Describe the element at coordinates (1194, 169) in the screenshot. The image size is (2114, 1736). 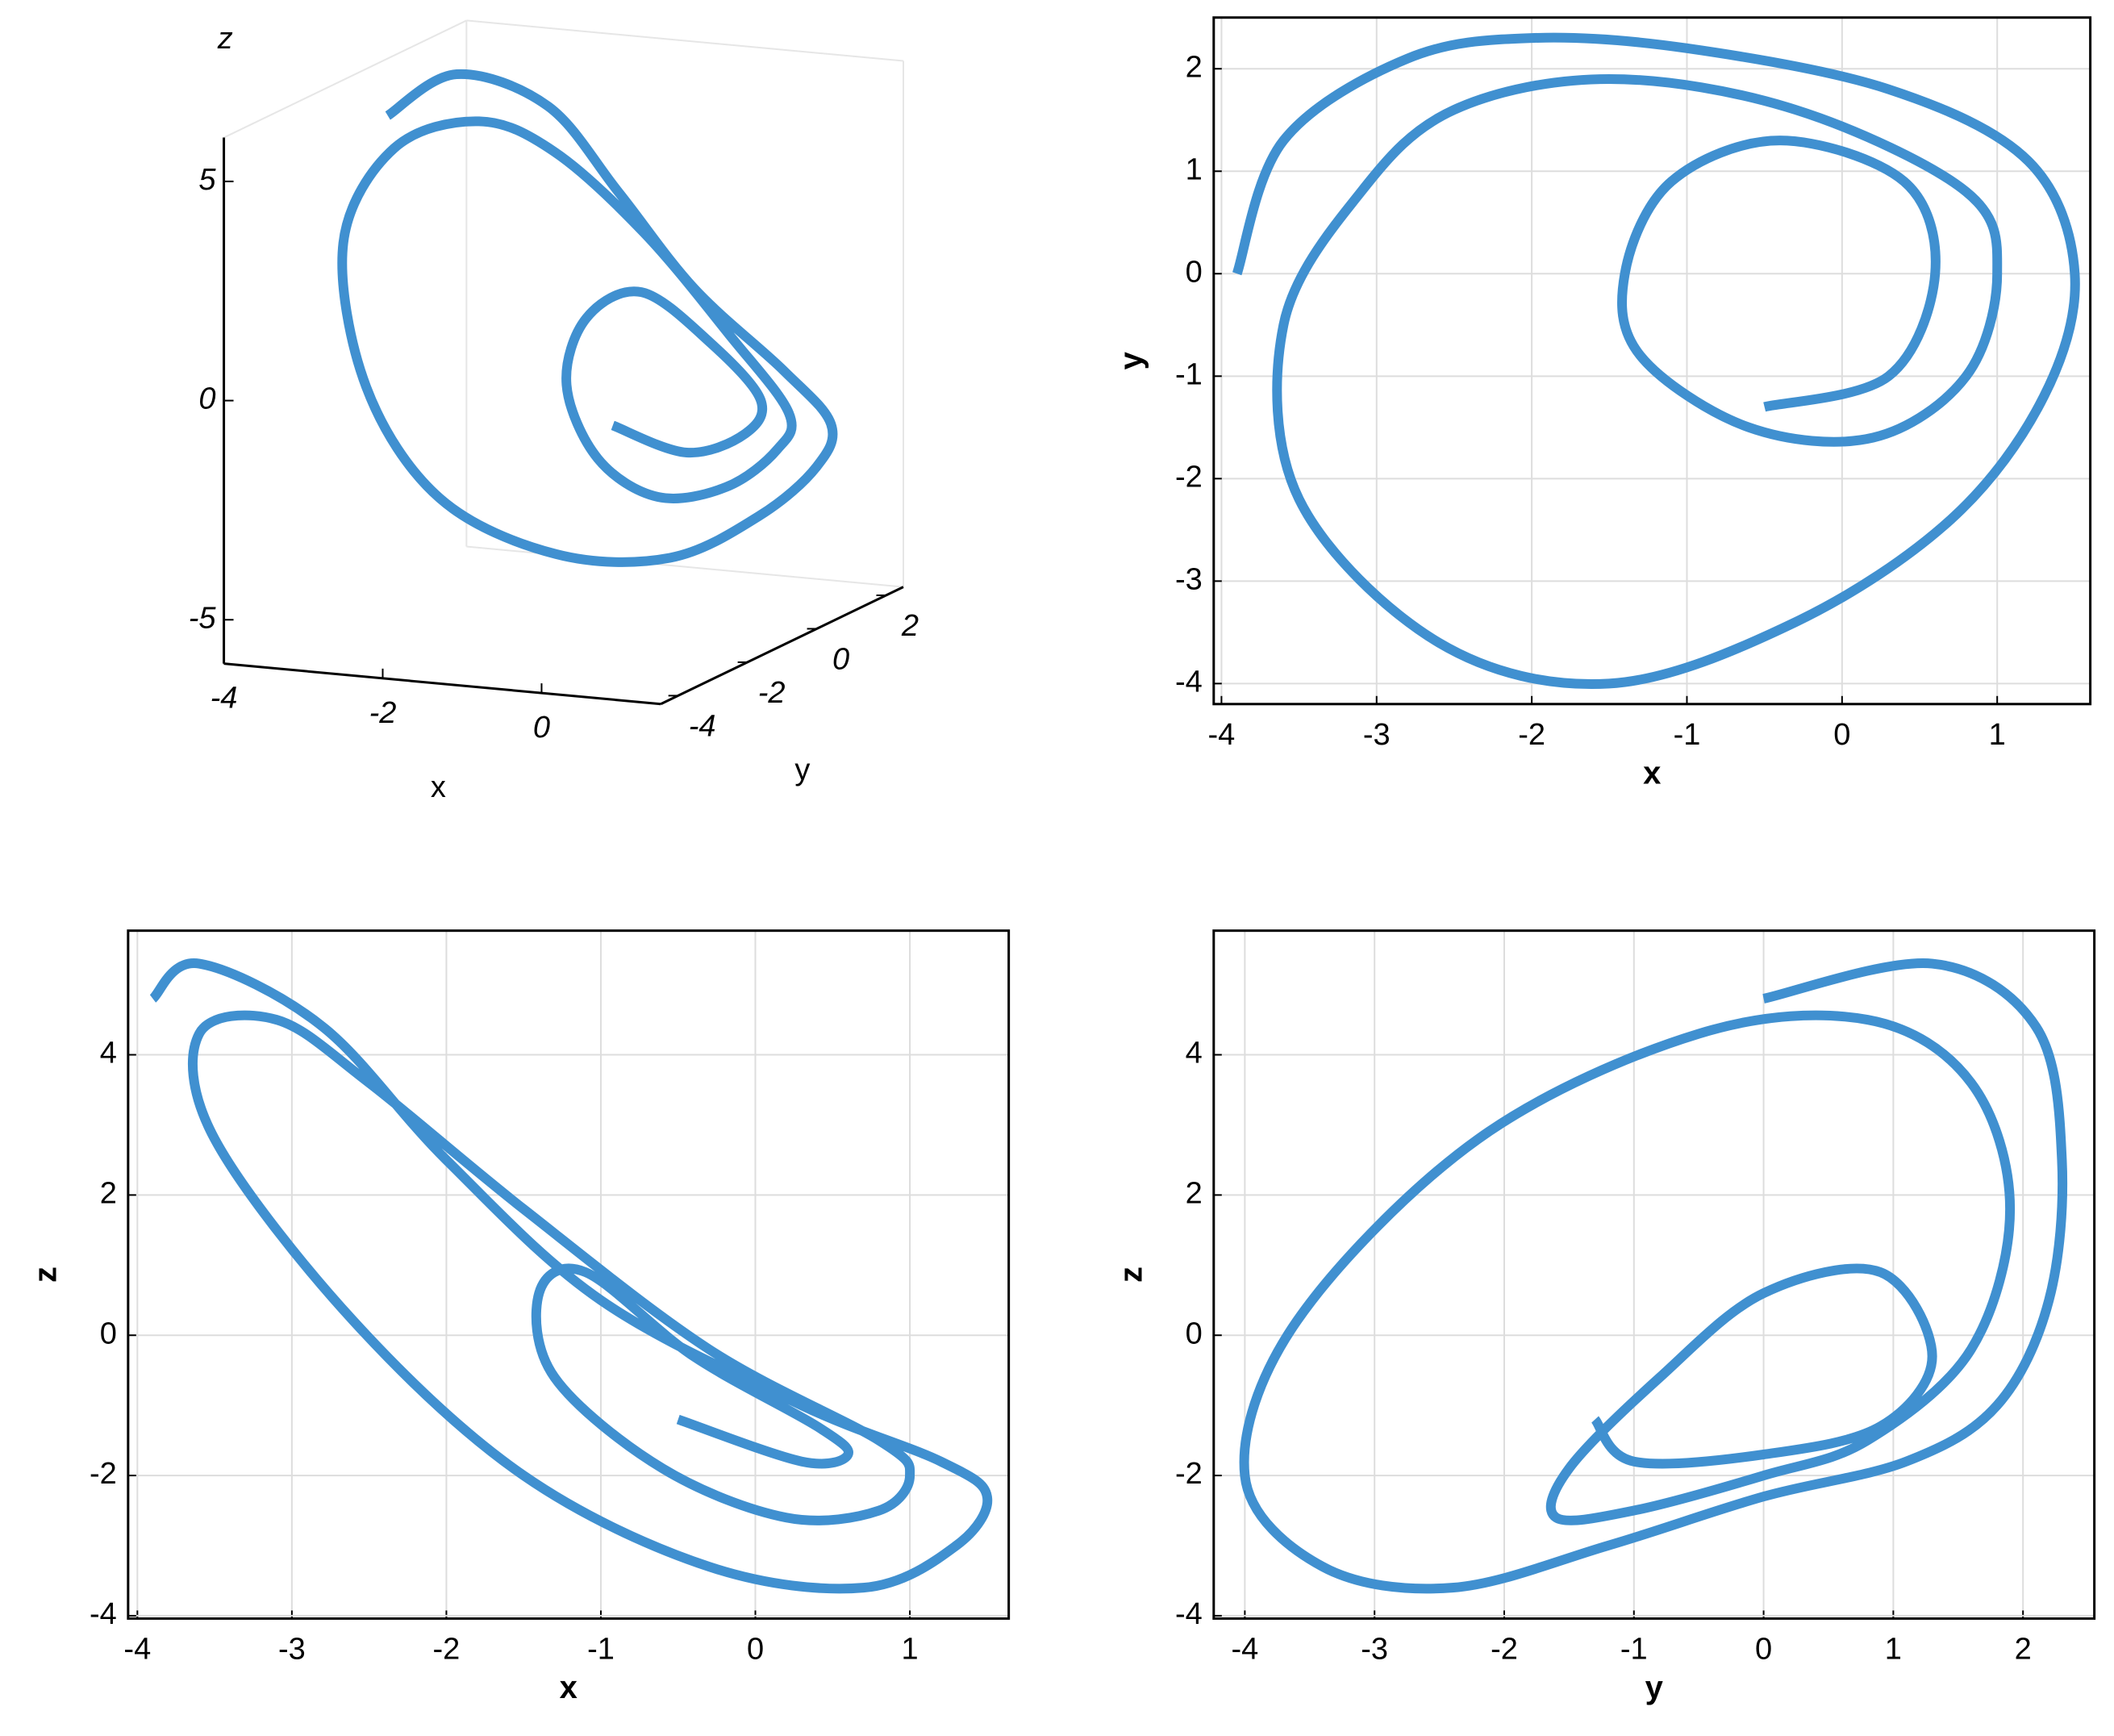
I see `y-tick-label: 1` at that location.